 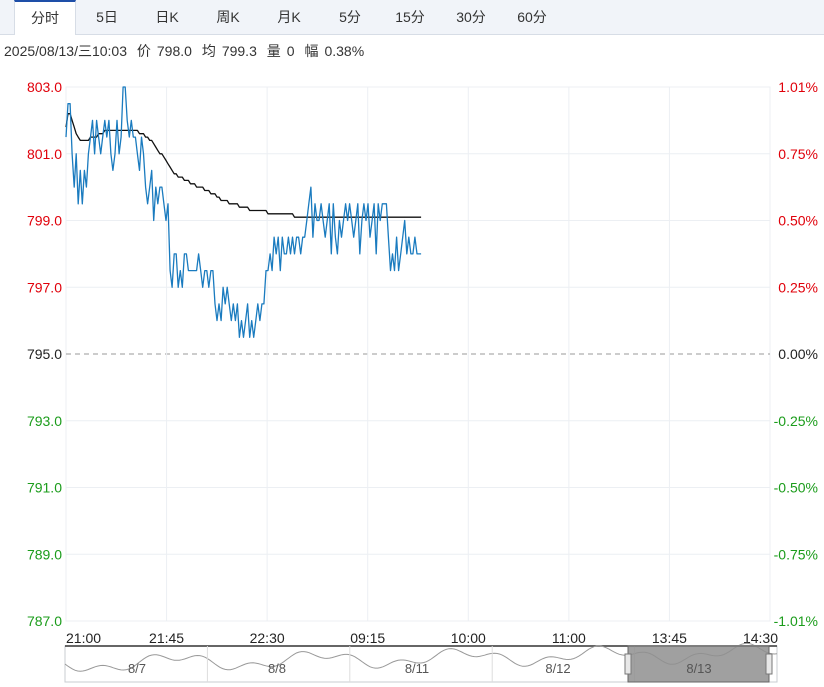 I want to click on period-tab-bar: 分时 5日 日K 周K 月K 5分 15分 30分 60分, so click(x=412, y=17).